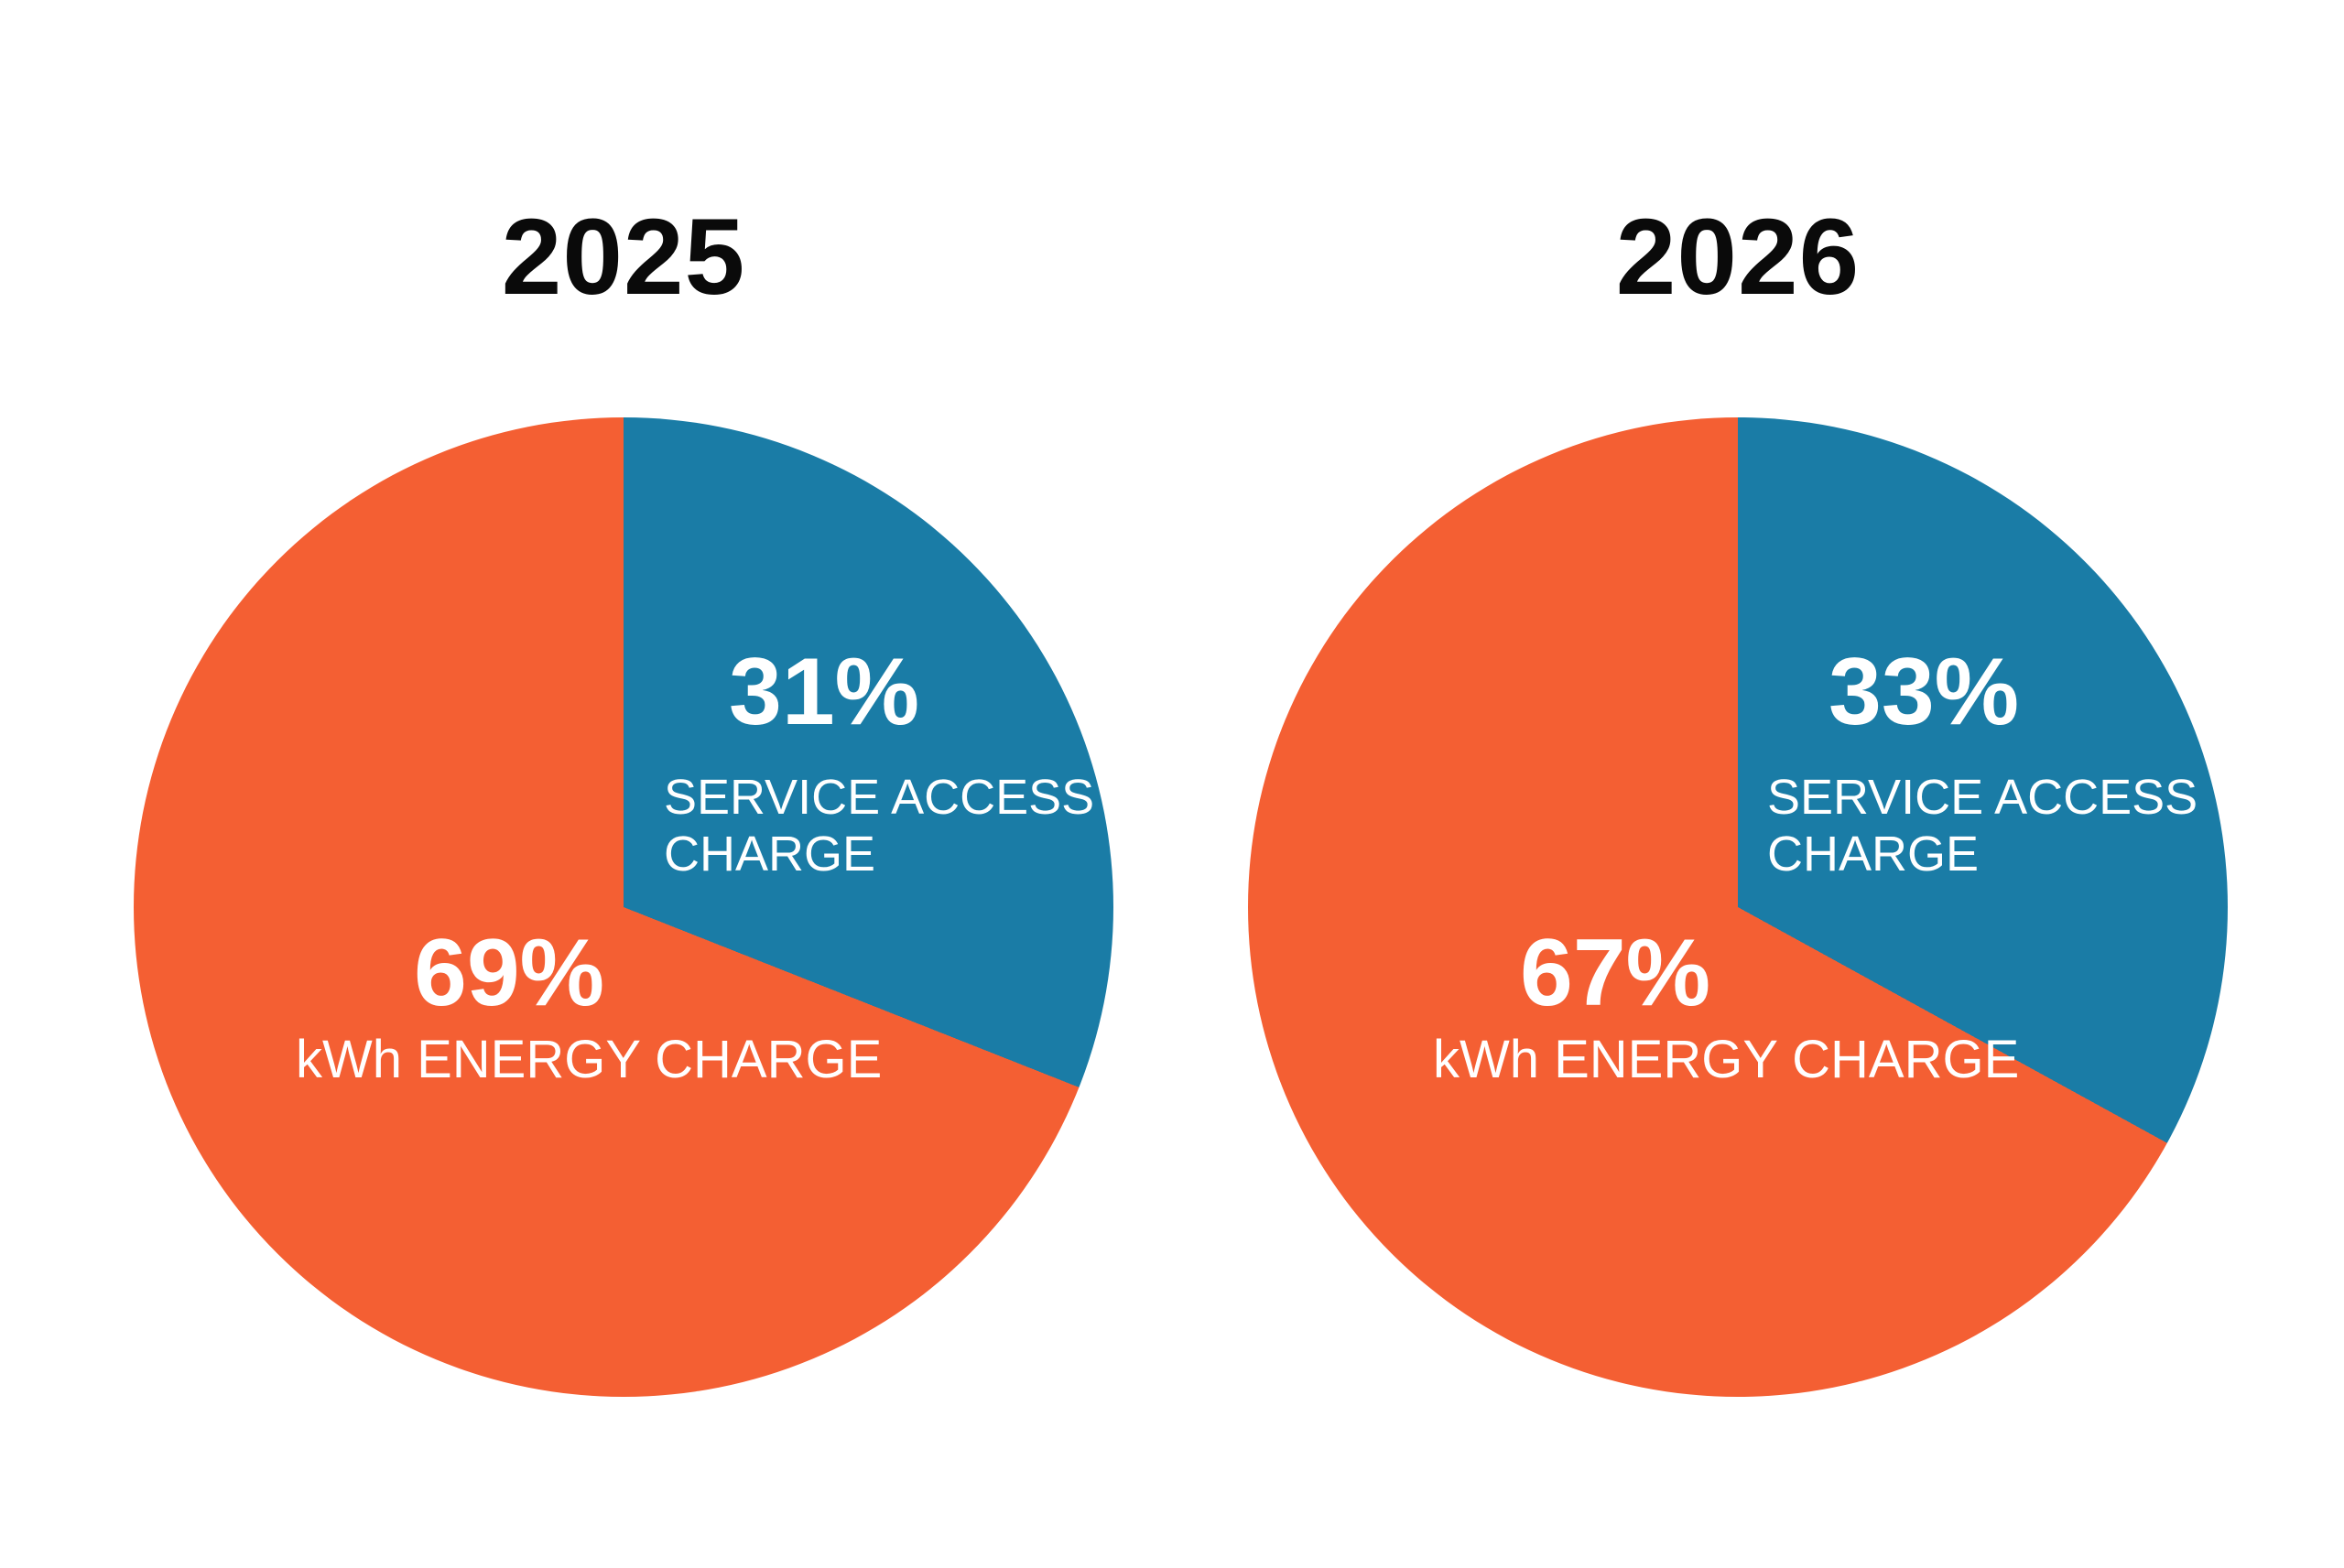 The image size is (2344, 1568). Describe the element at coordinates (1738, 257) in the screenshot. I see `year-title-2026: 2026` at that location.